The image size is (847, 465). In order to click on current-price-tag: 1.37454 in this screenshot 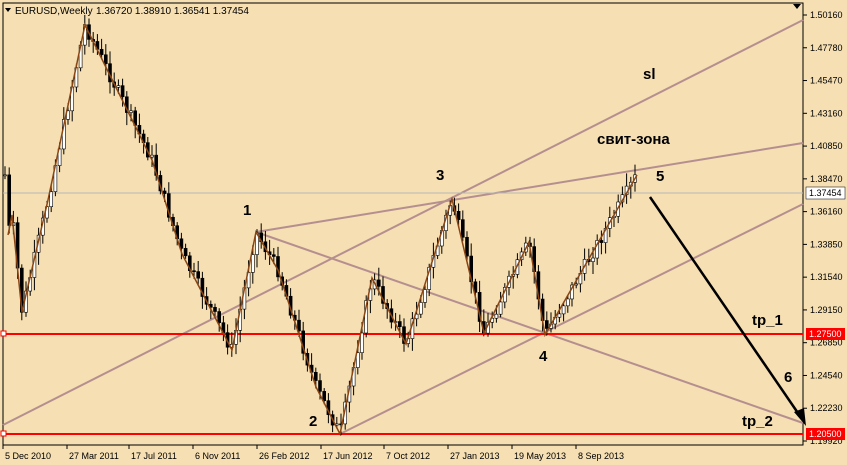, I will do `click(825, 193)`.